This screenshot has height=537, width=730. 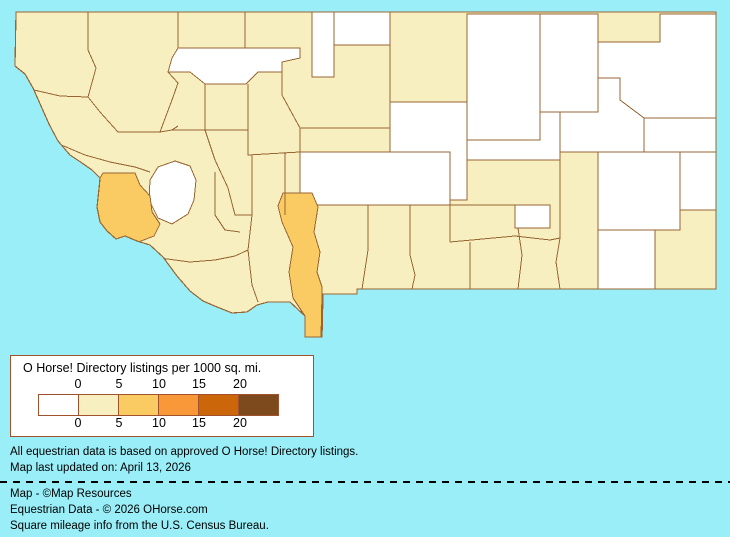 What do you see at coordinates (109, 510) in the screenshot?
I see `data-credit: Equestrian Data - © 2026 OHorse.com` at bounding box center [109, 510].